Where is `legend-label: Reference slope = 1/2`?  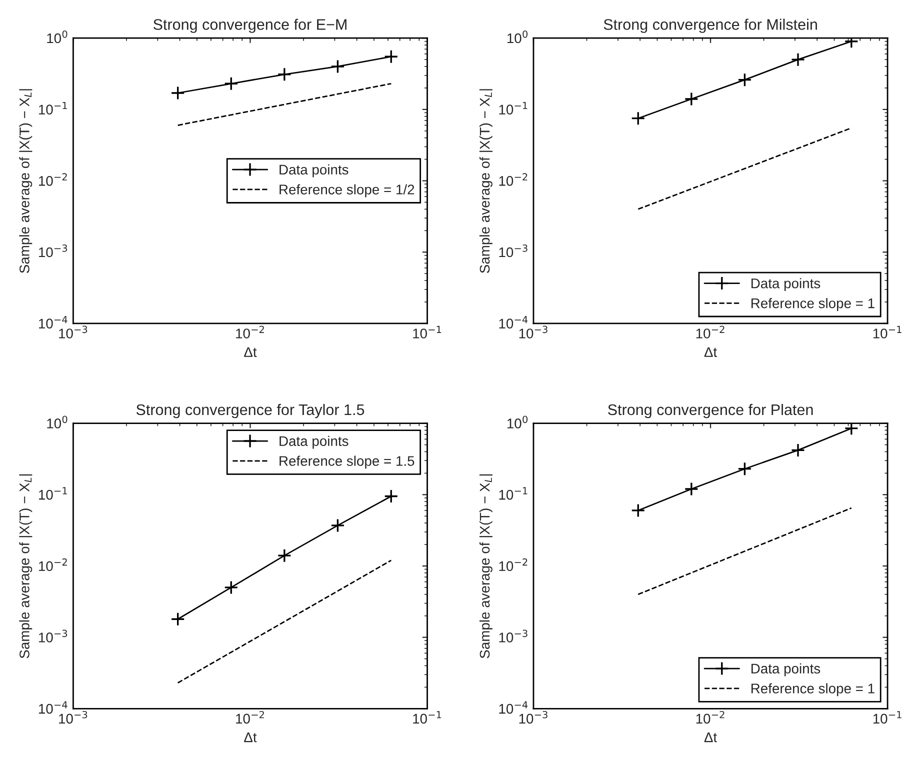
legend-label: Reference slope = 1/2 is located at coordinates (347, 191).